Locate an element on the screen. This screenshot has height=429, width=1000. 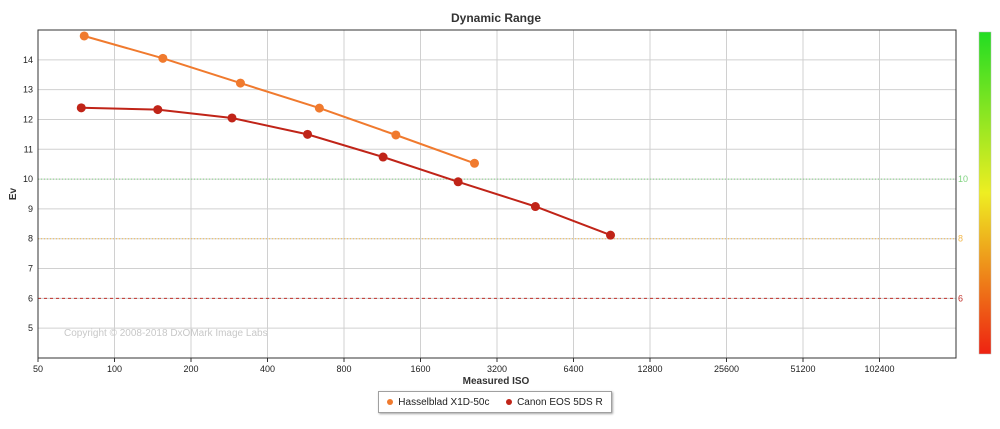
x-tick-label: 6400 is located at coordinates (573, 369).